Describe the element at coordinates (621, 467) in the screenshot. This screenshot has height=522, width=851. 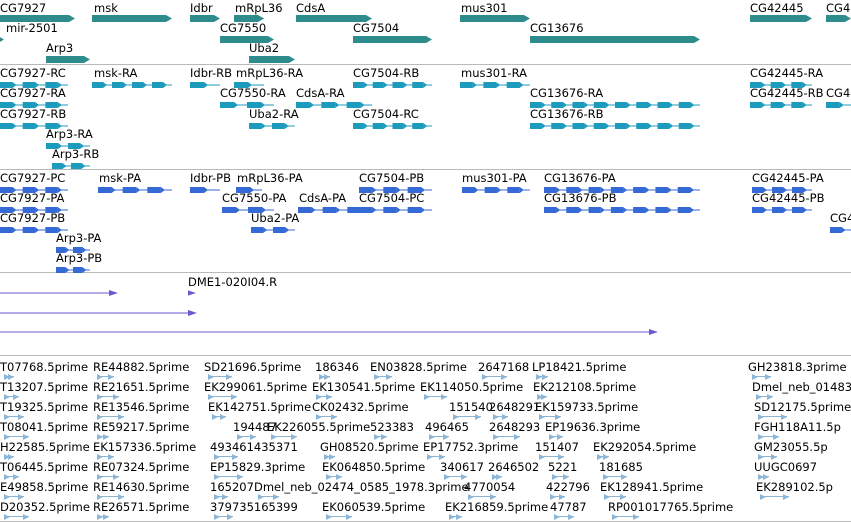
I see `est-label: 181685` at that location.